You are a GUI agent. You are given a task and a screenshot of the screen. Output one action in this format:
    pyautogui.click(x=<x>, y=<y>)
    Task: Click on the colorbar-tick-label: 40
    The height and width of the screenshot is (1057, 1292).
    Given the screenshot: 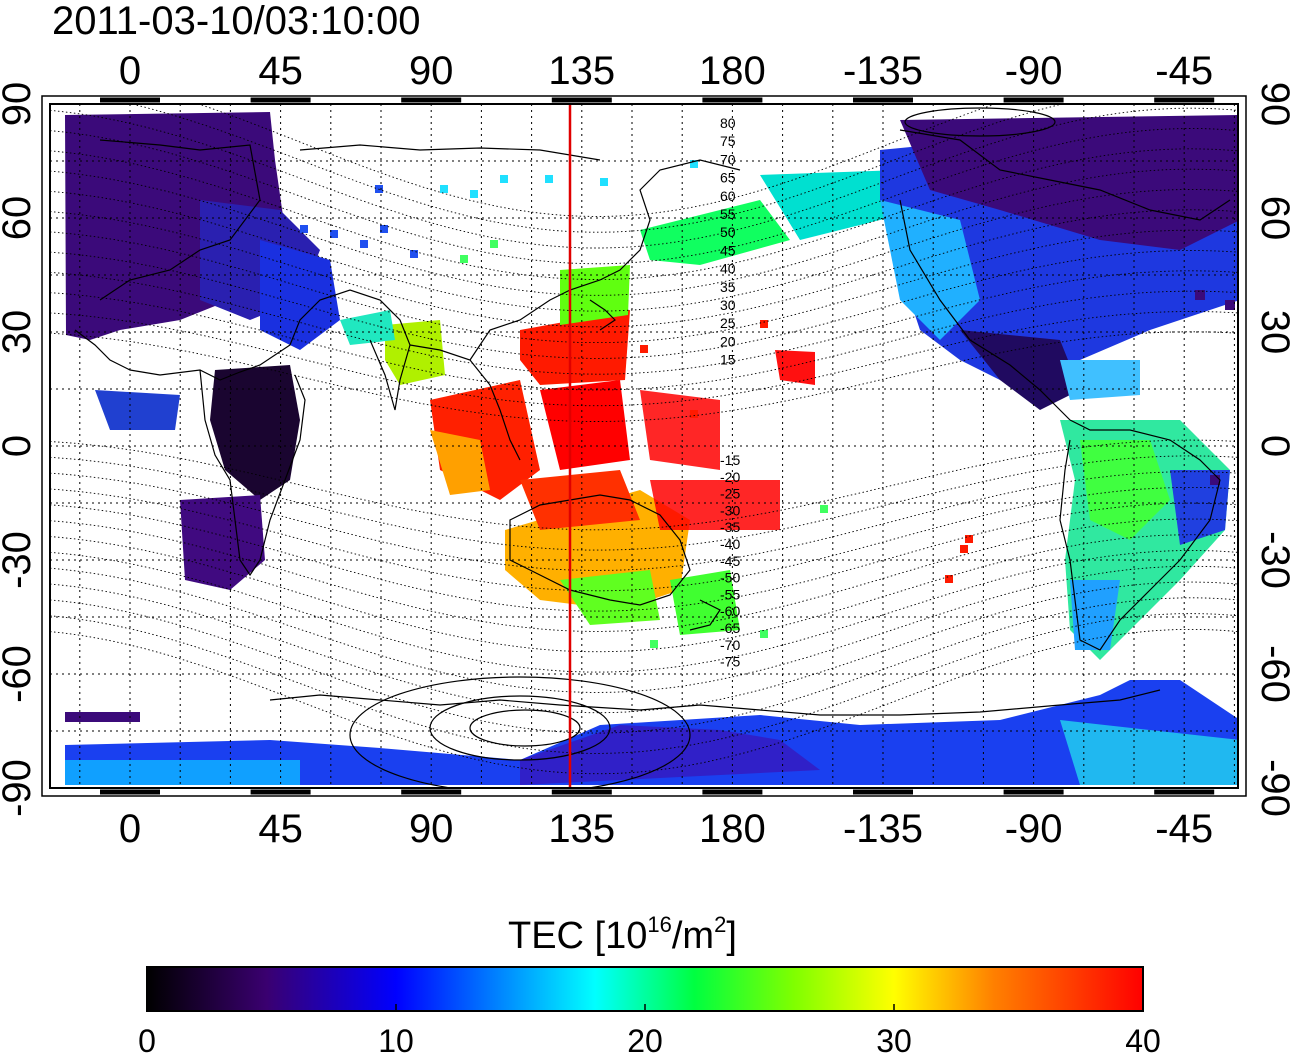 What is the action you would take?
    pyautogui.click(x=1143, y=1040)
    